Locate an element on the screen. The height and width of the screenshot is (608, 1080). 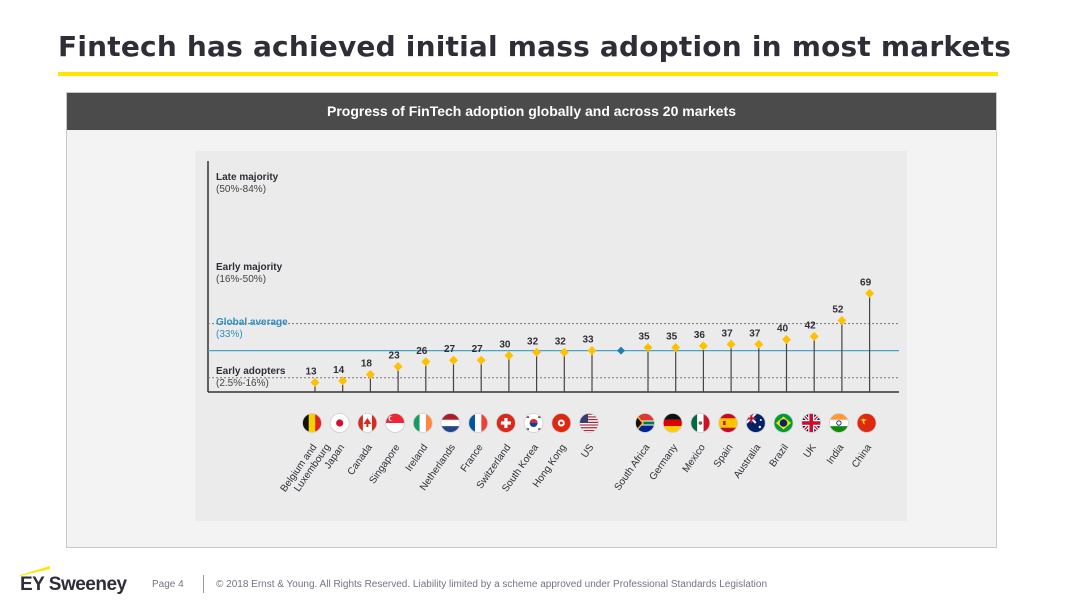
marker-france is located at coordinates (481, 360).